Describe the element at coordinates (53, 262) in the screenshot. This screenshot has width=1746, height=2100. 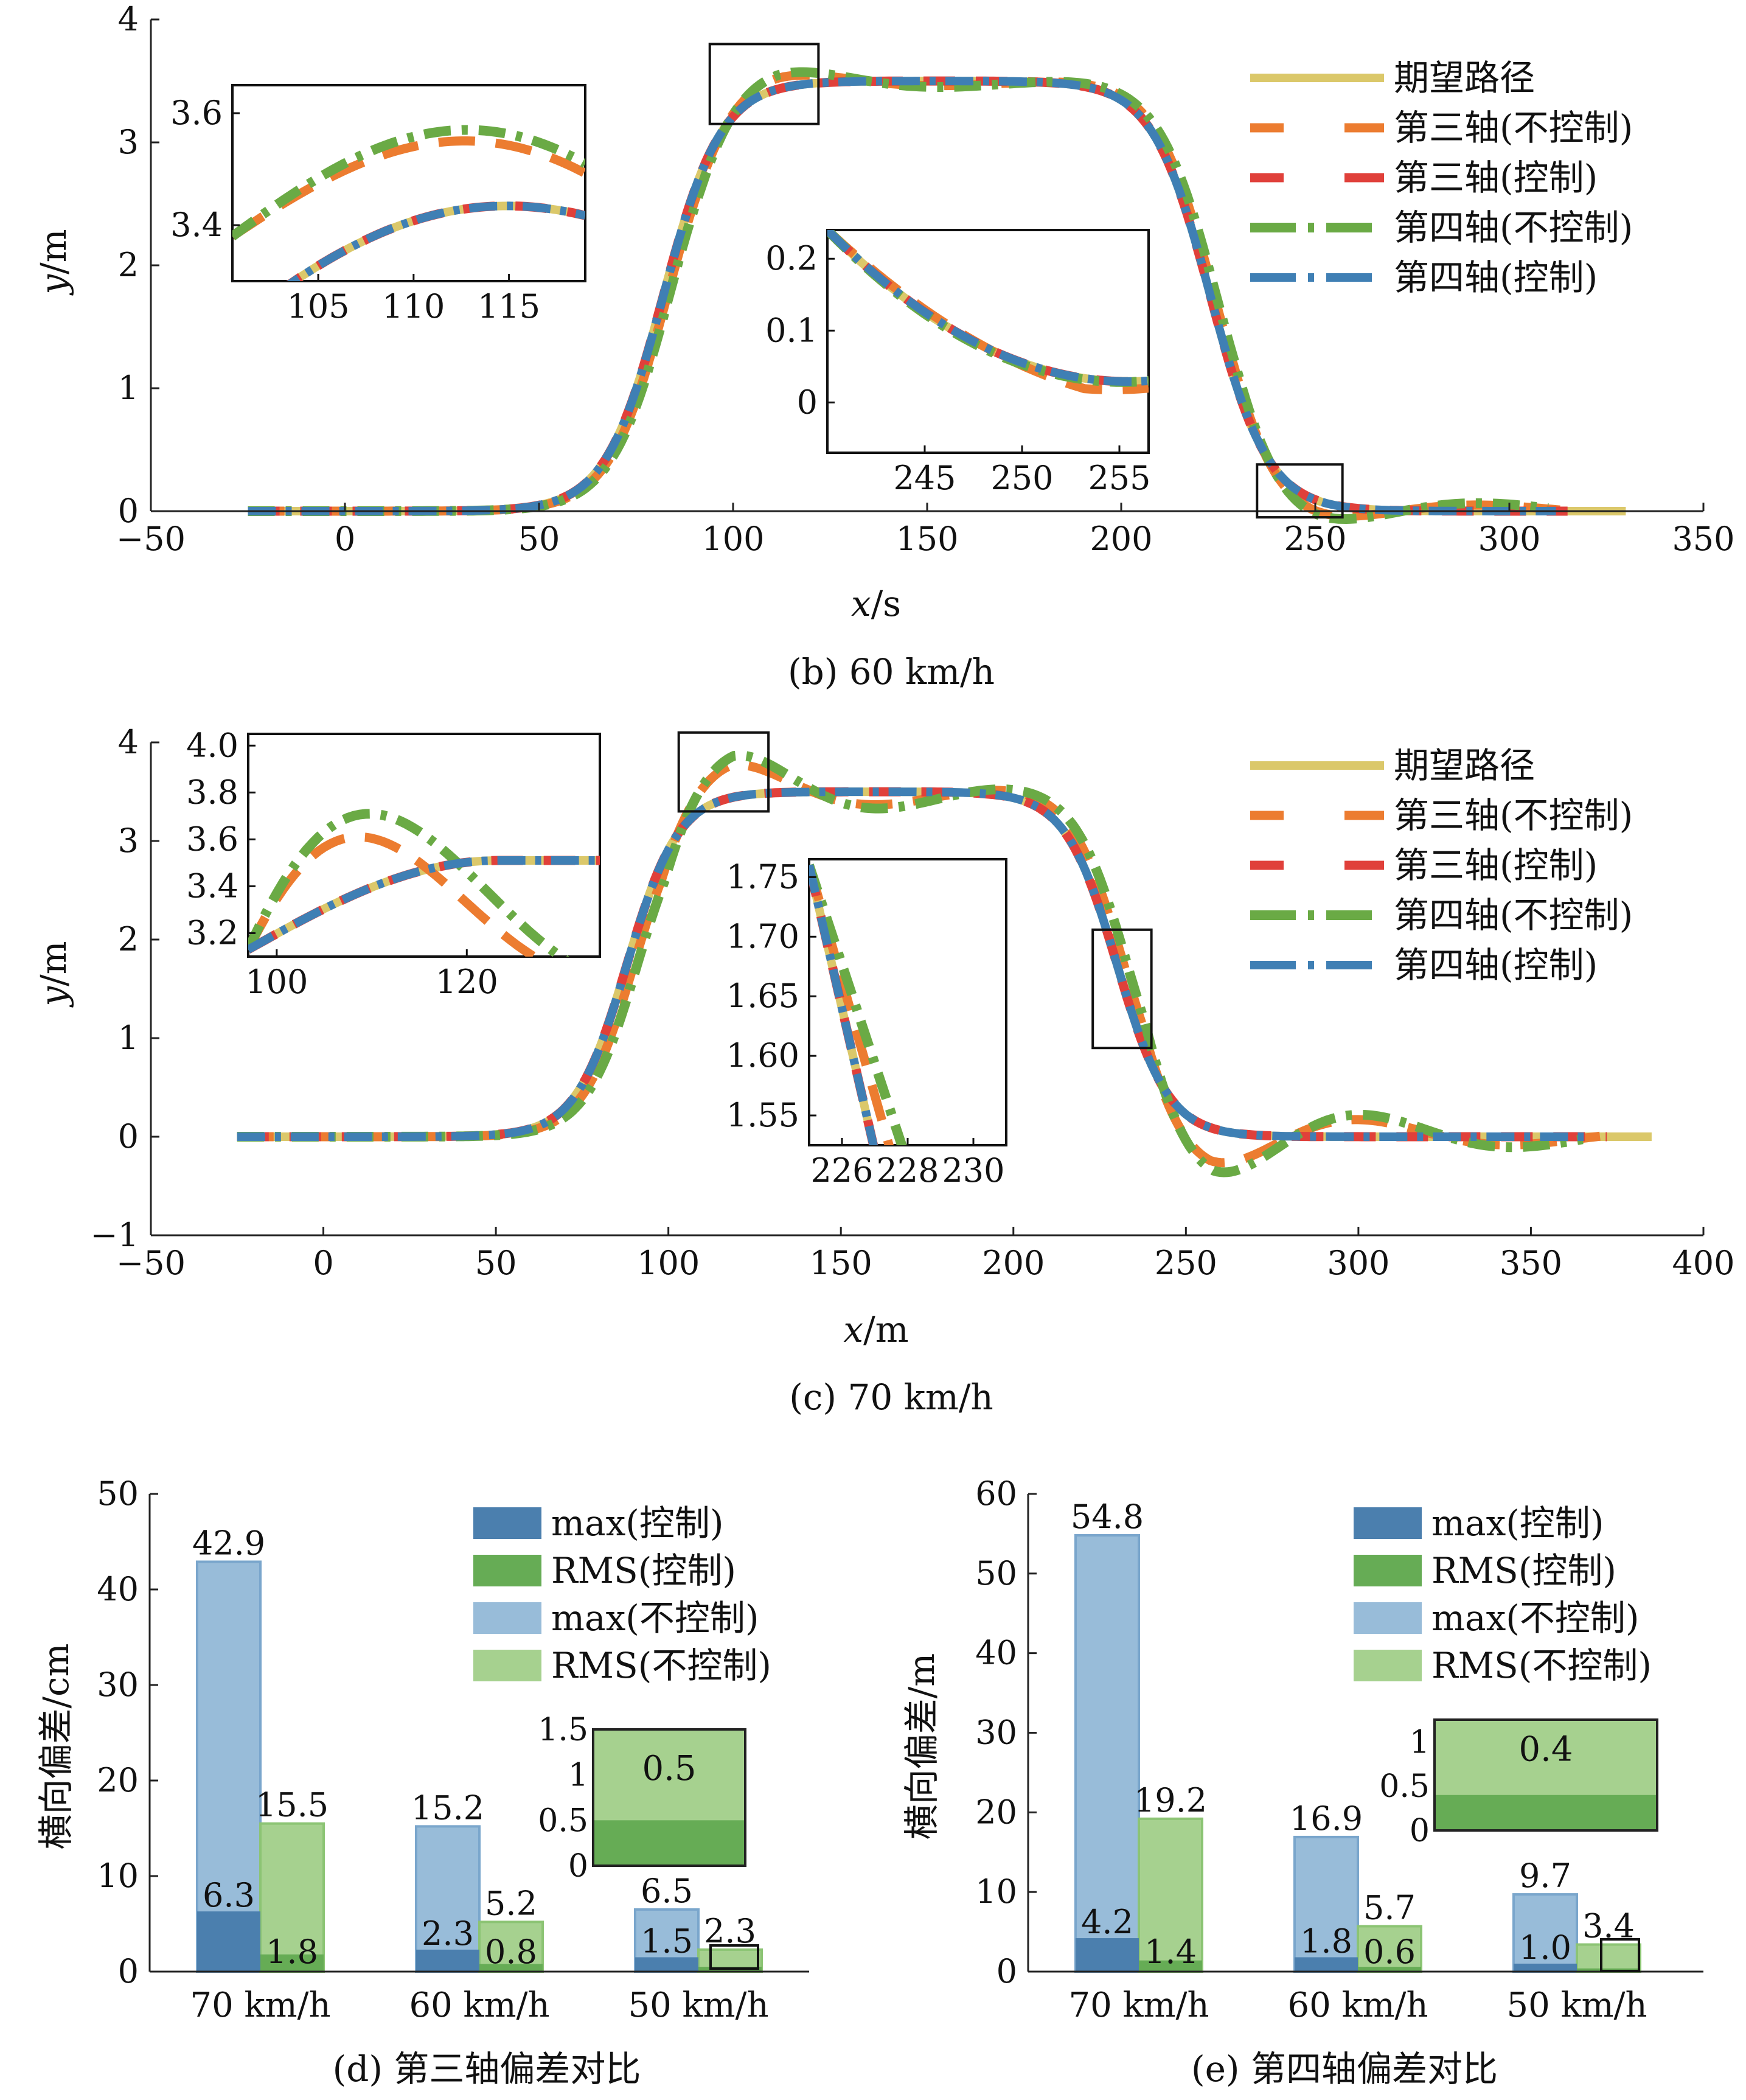
I see `chart-b-ylabel: y/m` at that location.